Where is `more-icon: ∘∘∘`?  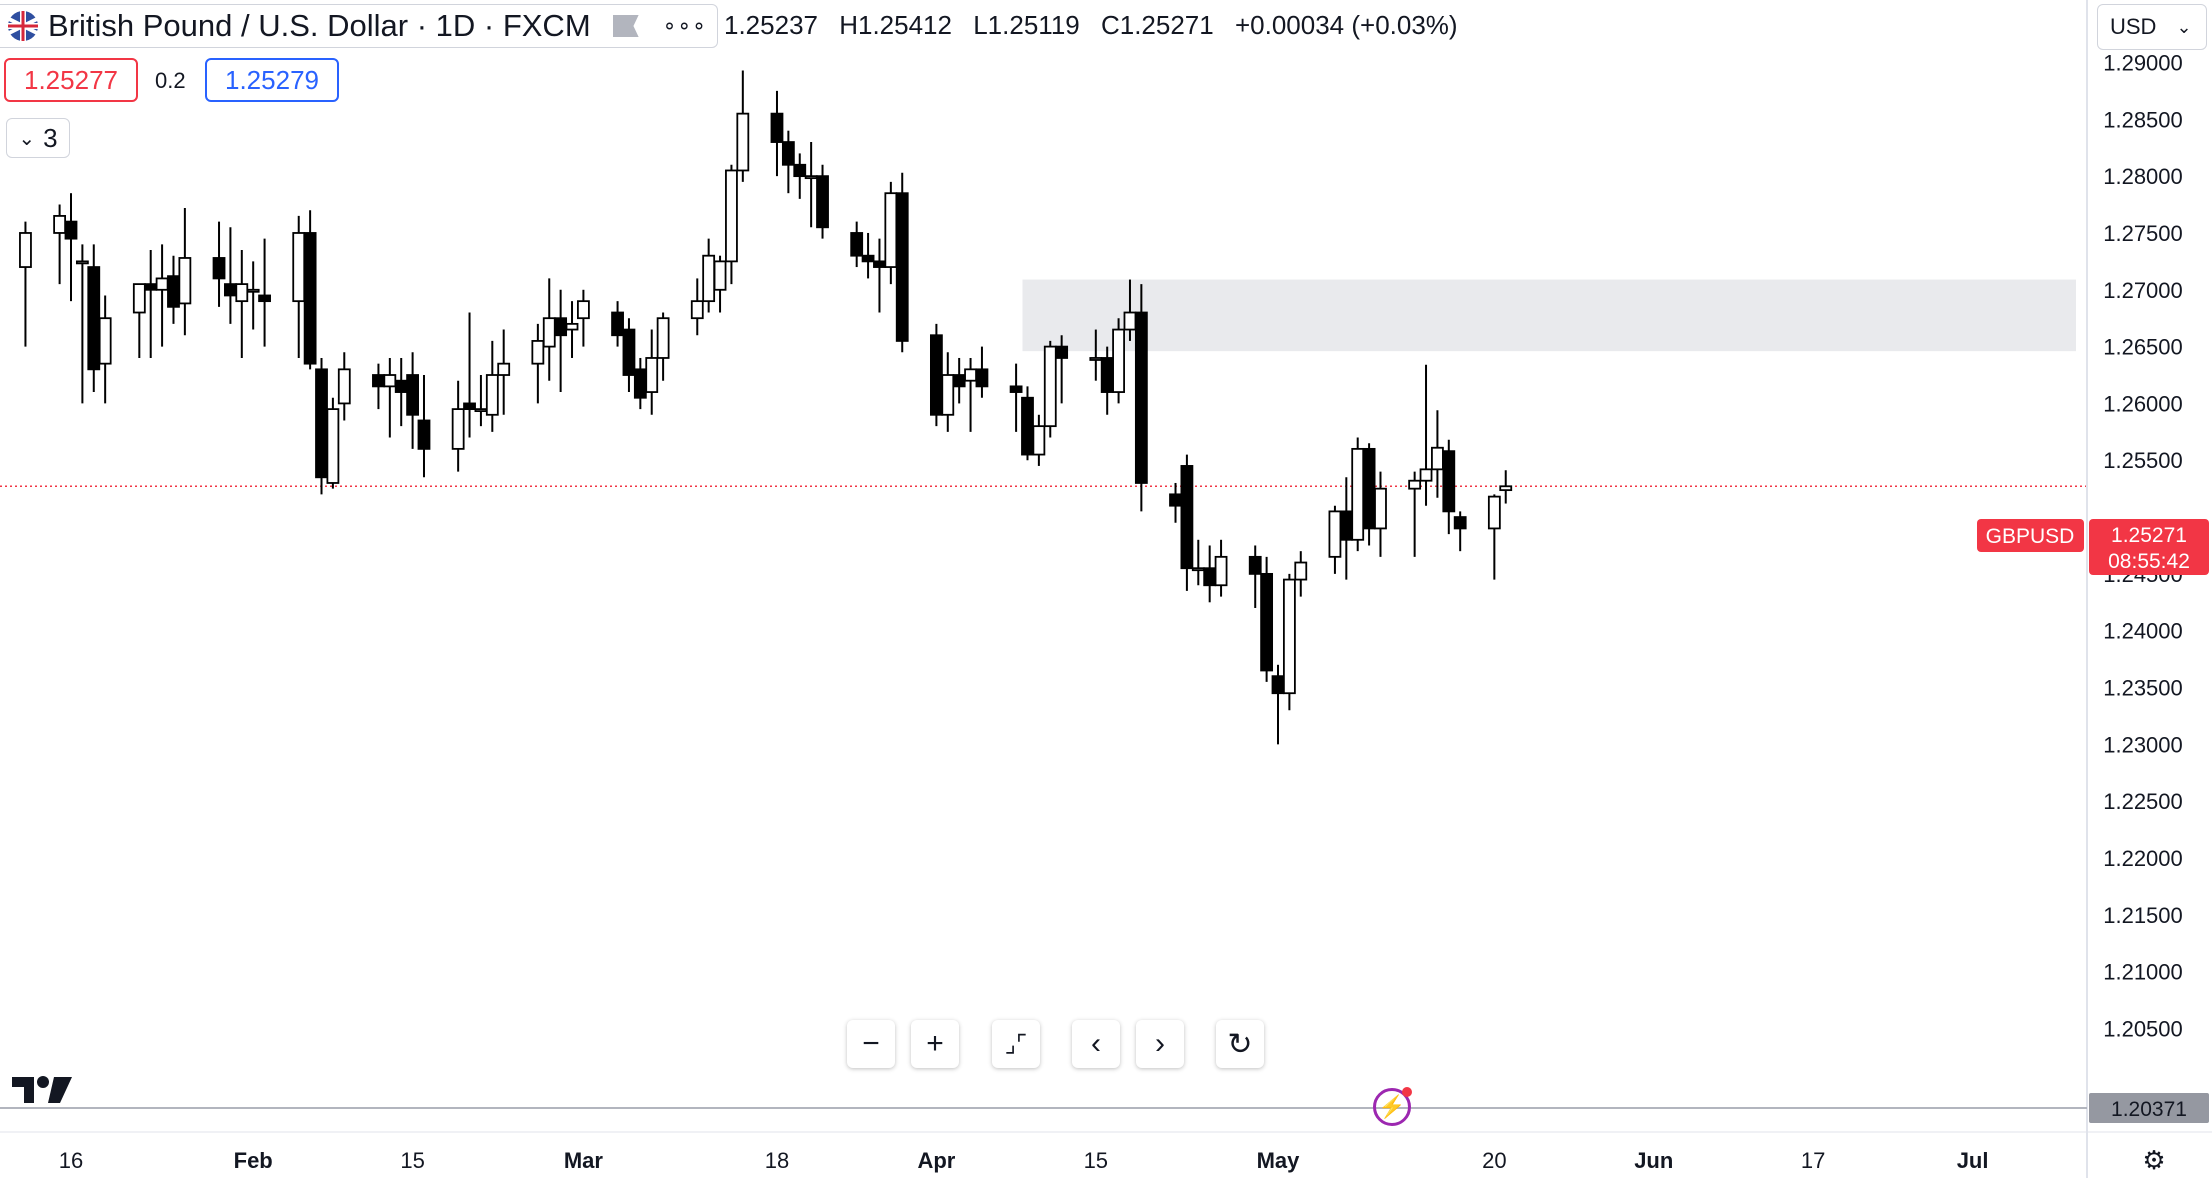
more-icon: ∘∘∘ is located at coordinates (684, 25).